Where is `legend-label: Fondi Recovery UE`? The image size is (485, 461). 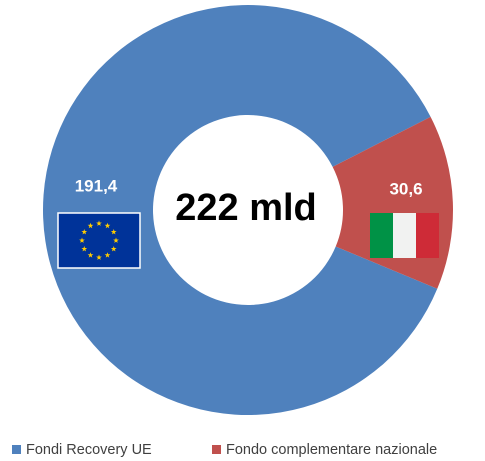 legend-label: Fondi Recovery UE is located at coordinates (89, 450).